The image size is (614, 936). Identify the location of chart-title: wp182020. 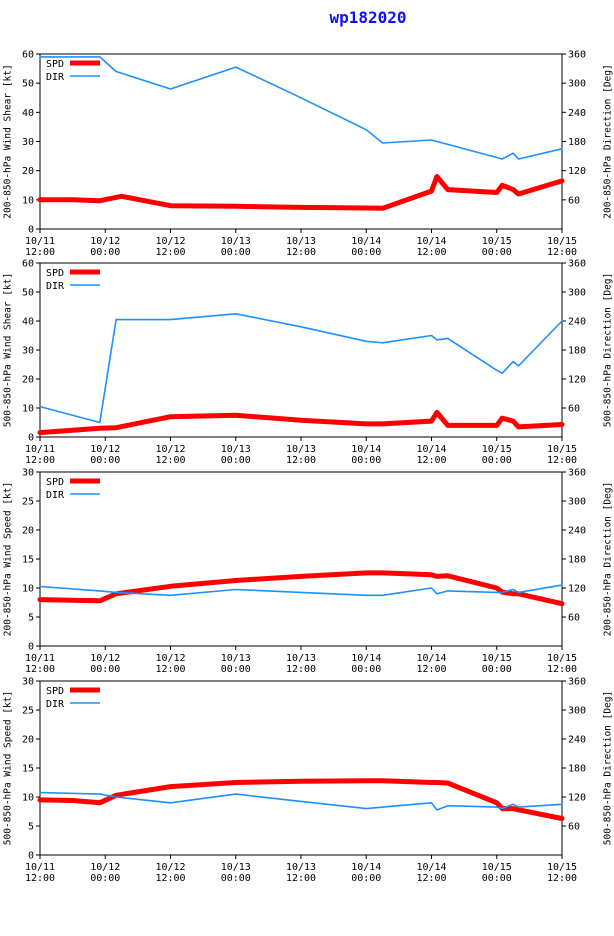
(368, 17).